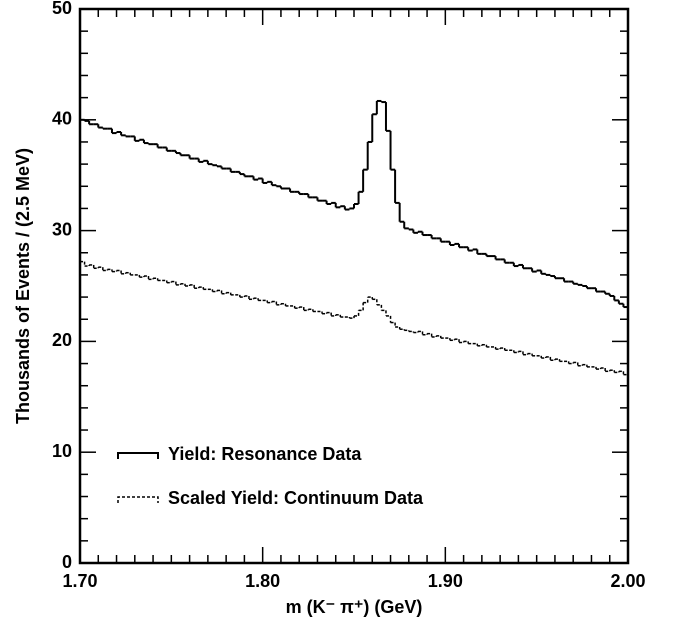  Describe the element at coordinates (62, 119) in the screenshot. I see `y-tick-label: 40` at that location.